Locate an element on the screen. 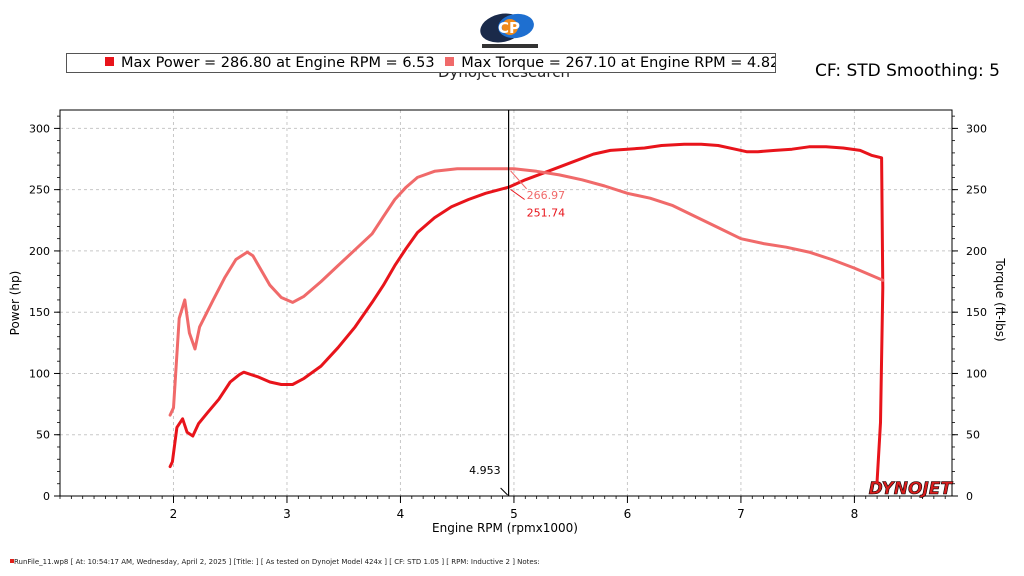 Image resolution: width=1024 pixels, height=576 pixels. y2-tick-label: 50 is located at coordinates (973, 435).